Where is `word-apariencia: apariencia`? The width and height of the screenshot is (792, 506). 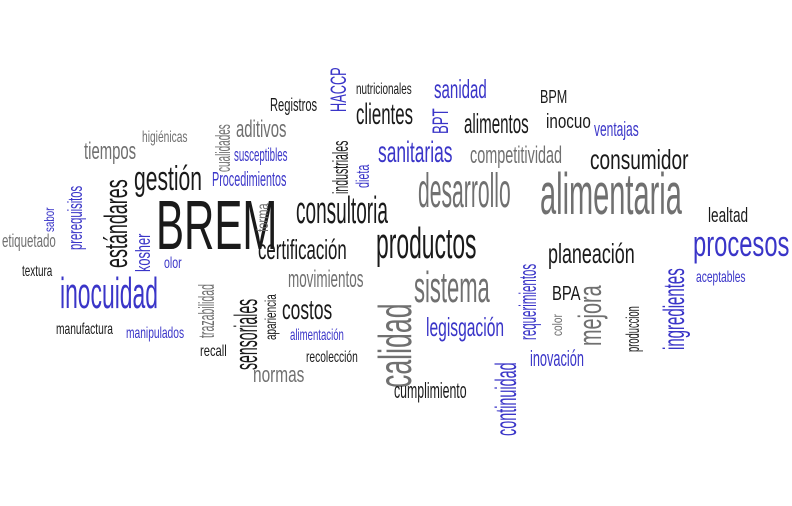
word-apariencia: apariencia is located at coordinates (271, 317).